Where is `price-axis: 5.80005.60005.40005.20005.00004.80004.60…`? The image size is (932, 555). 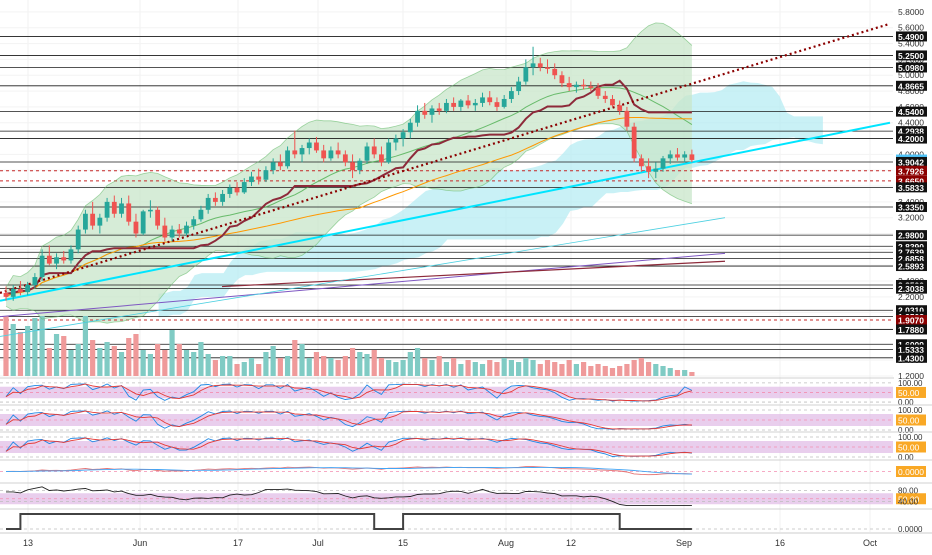 price-axis: 5.80005.60005.40005.20005.00004.80004.60… is located at coordinates (913, 190).